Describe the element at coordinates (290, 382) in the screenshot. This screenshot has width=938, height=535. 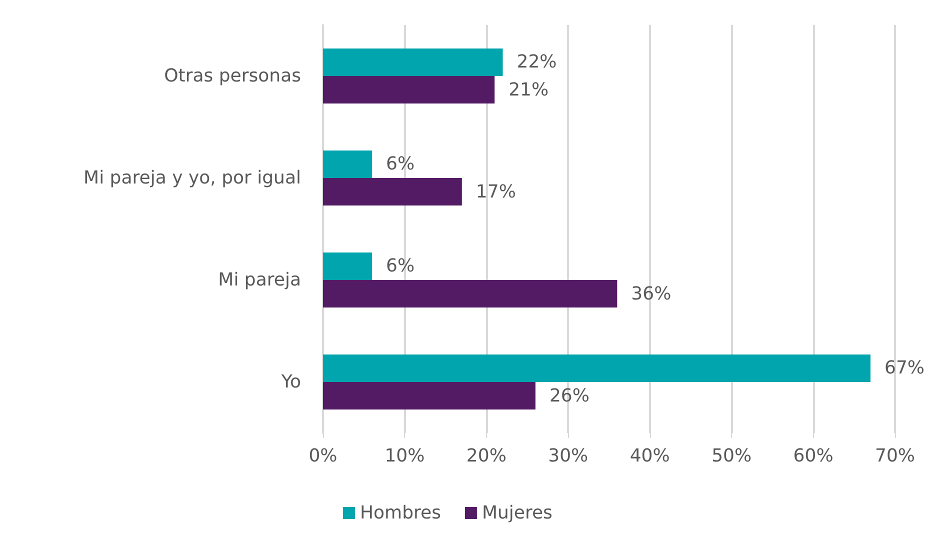
I see `y-tick-label: Yo` at that location.